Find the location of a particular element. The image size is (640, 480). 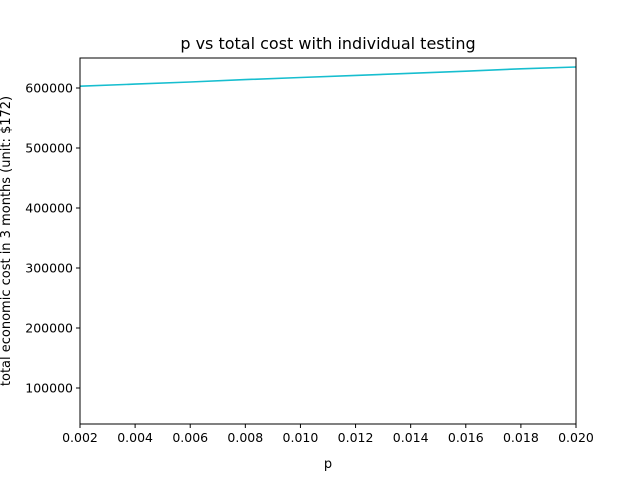

x-tick-label: 0.006 is located at coordinates (190, 437).